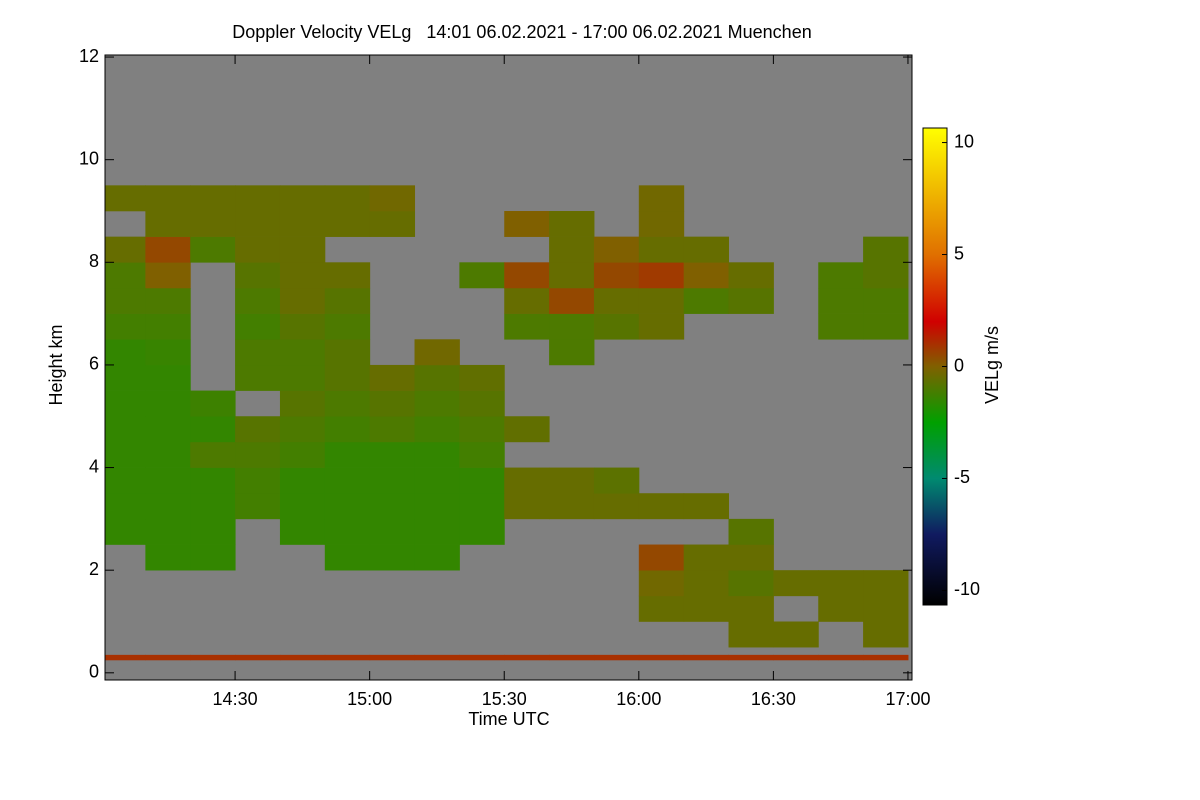  I want to click on x-tick-label: 17:00, so click(907, 699).